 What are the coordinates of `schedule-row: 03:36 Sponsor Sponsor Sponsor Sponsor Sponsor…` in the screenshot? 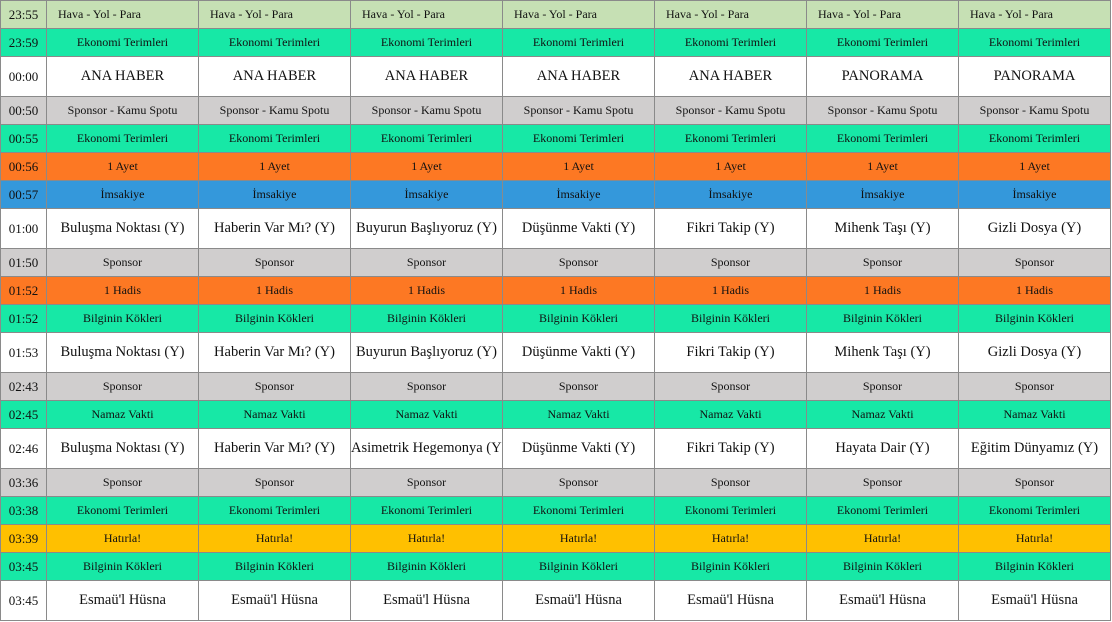 It's located at (555, 482).